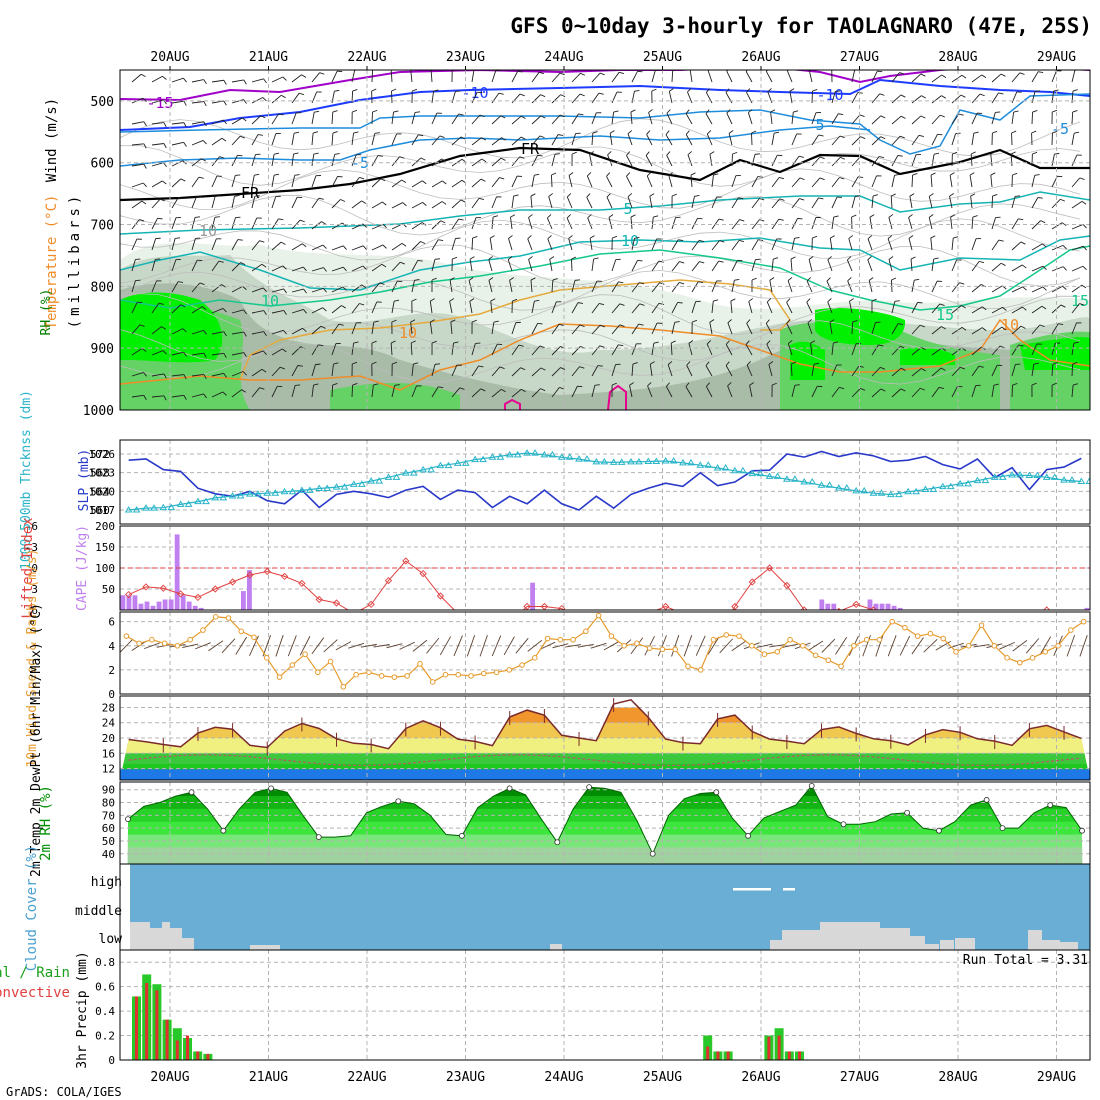  What do you see at coordinates (600, 239) in the screenshot?
I see `rh-contour` at bounding box center [600, 239].